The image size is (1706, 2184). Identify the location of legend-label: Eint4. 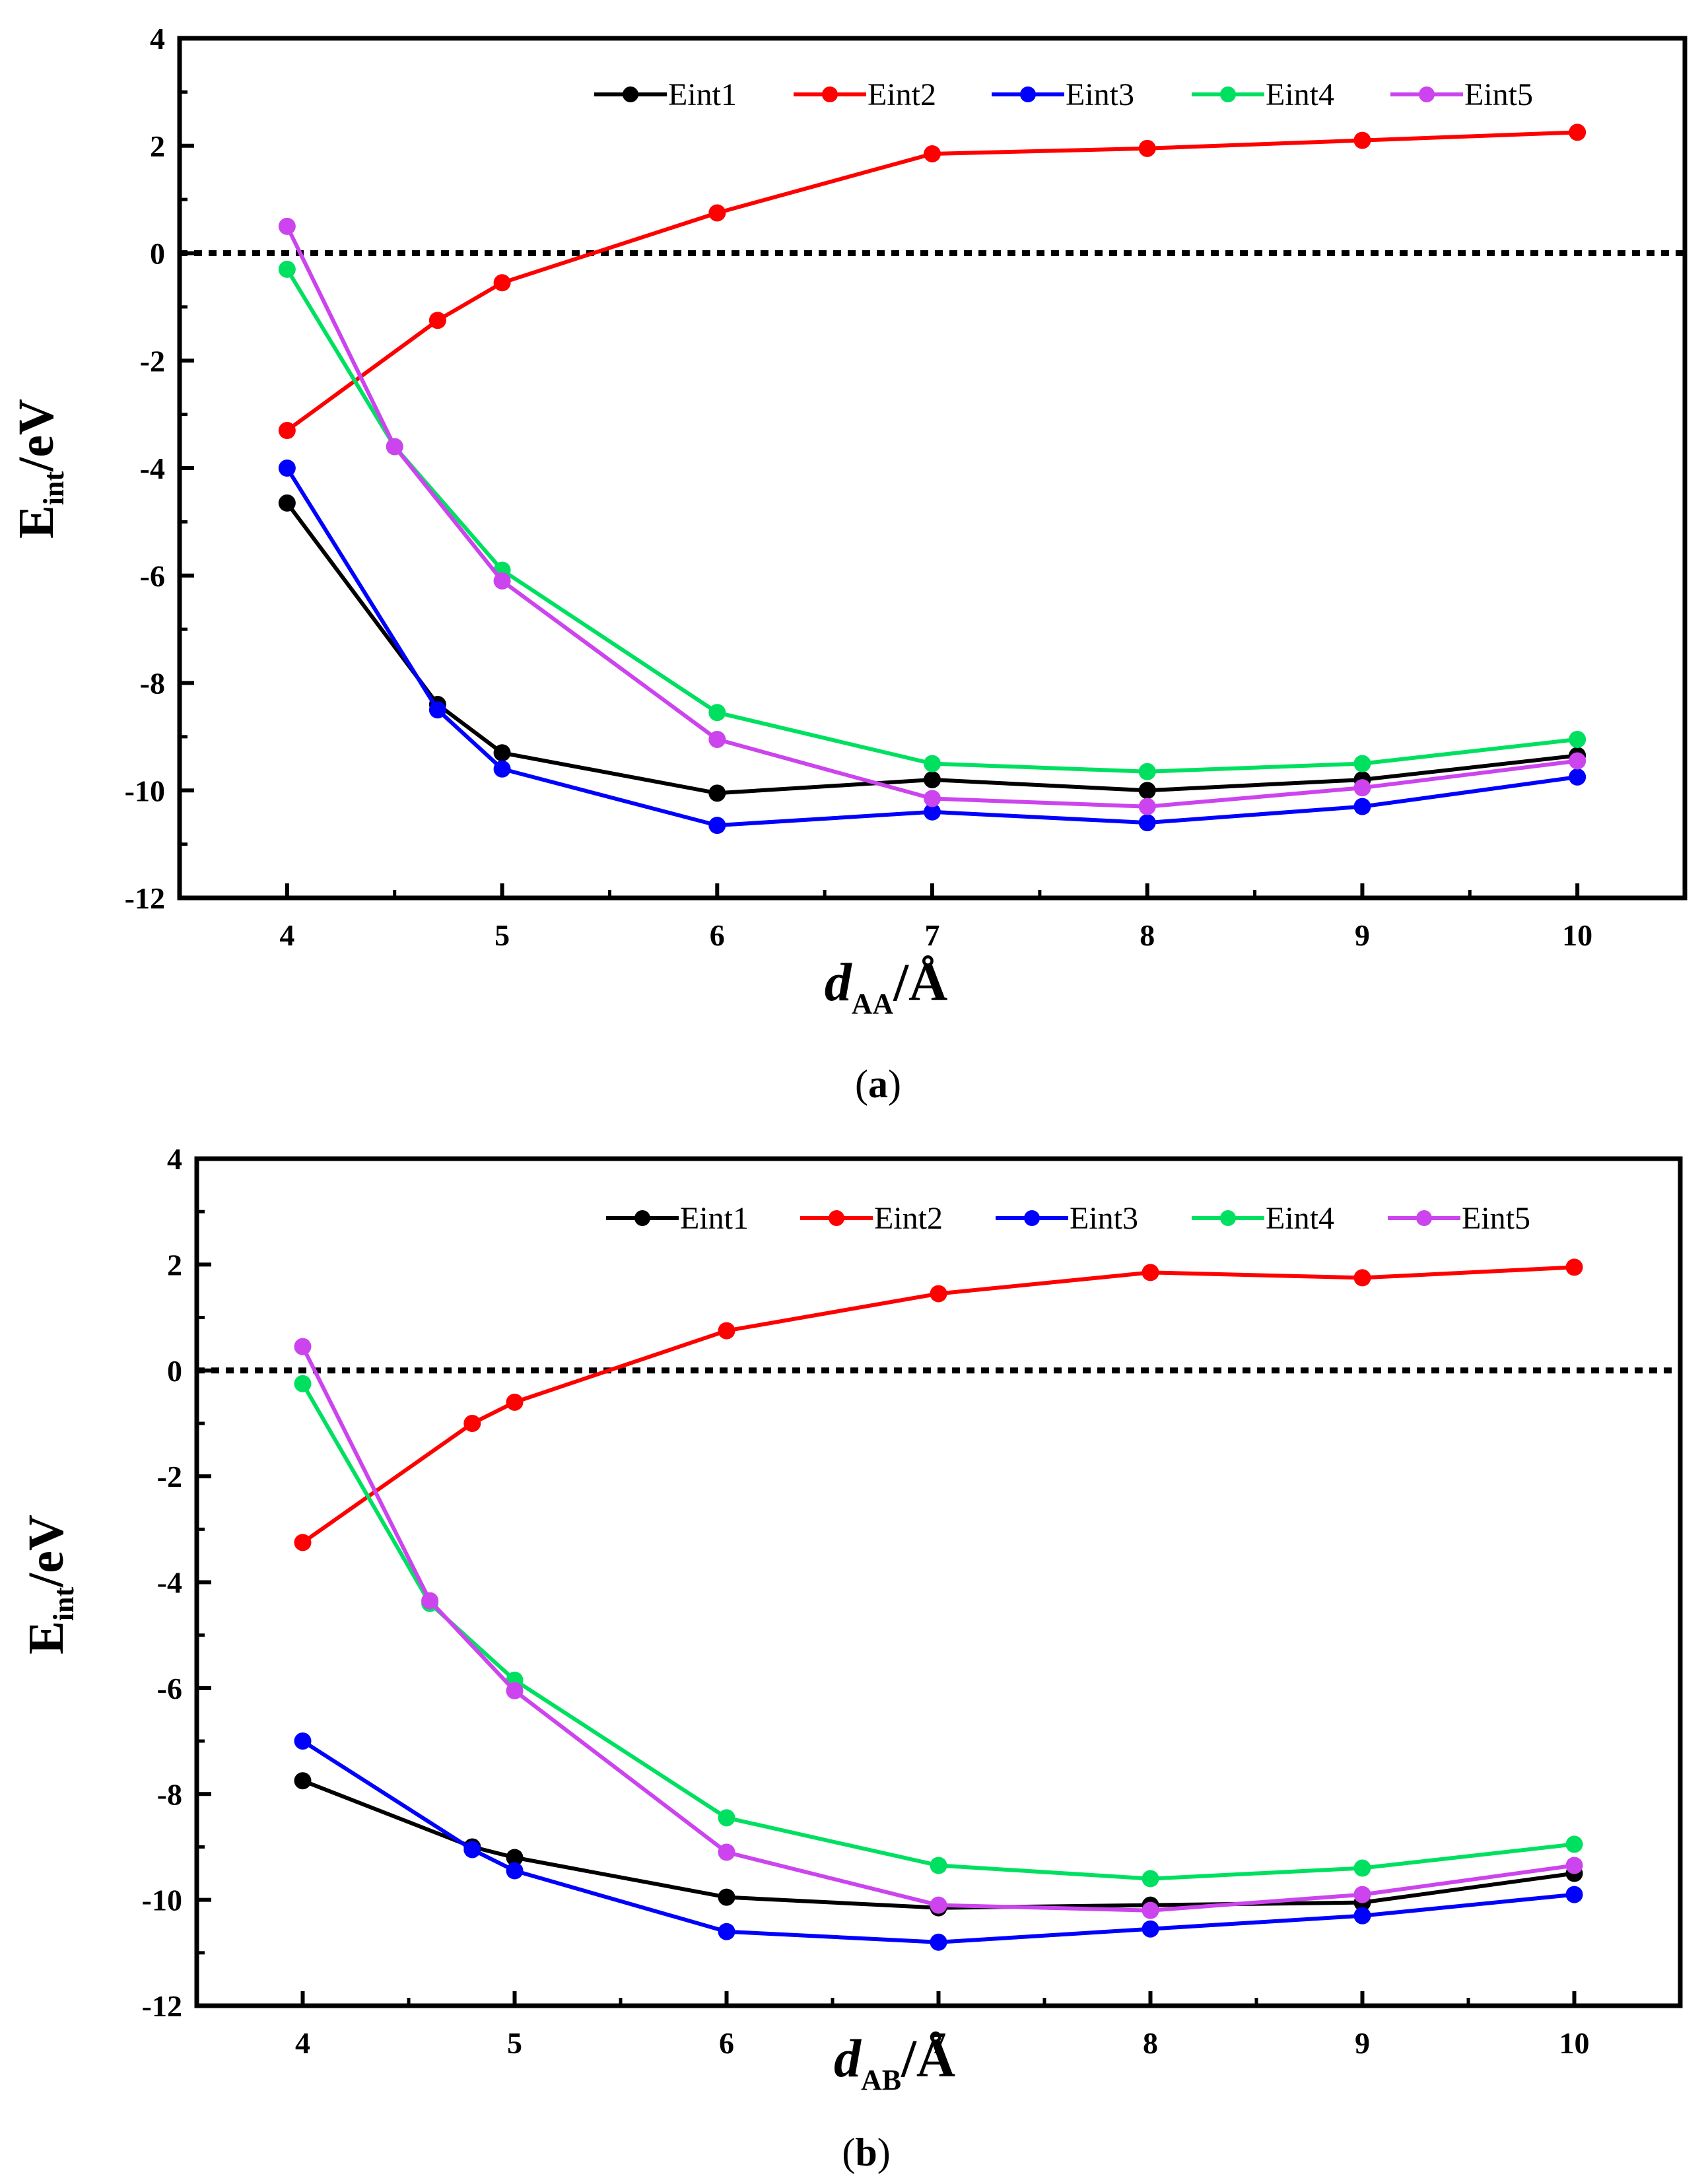
(1300, 94).